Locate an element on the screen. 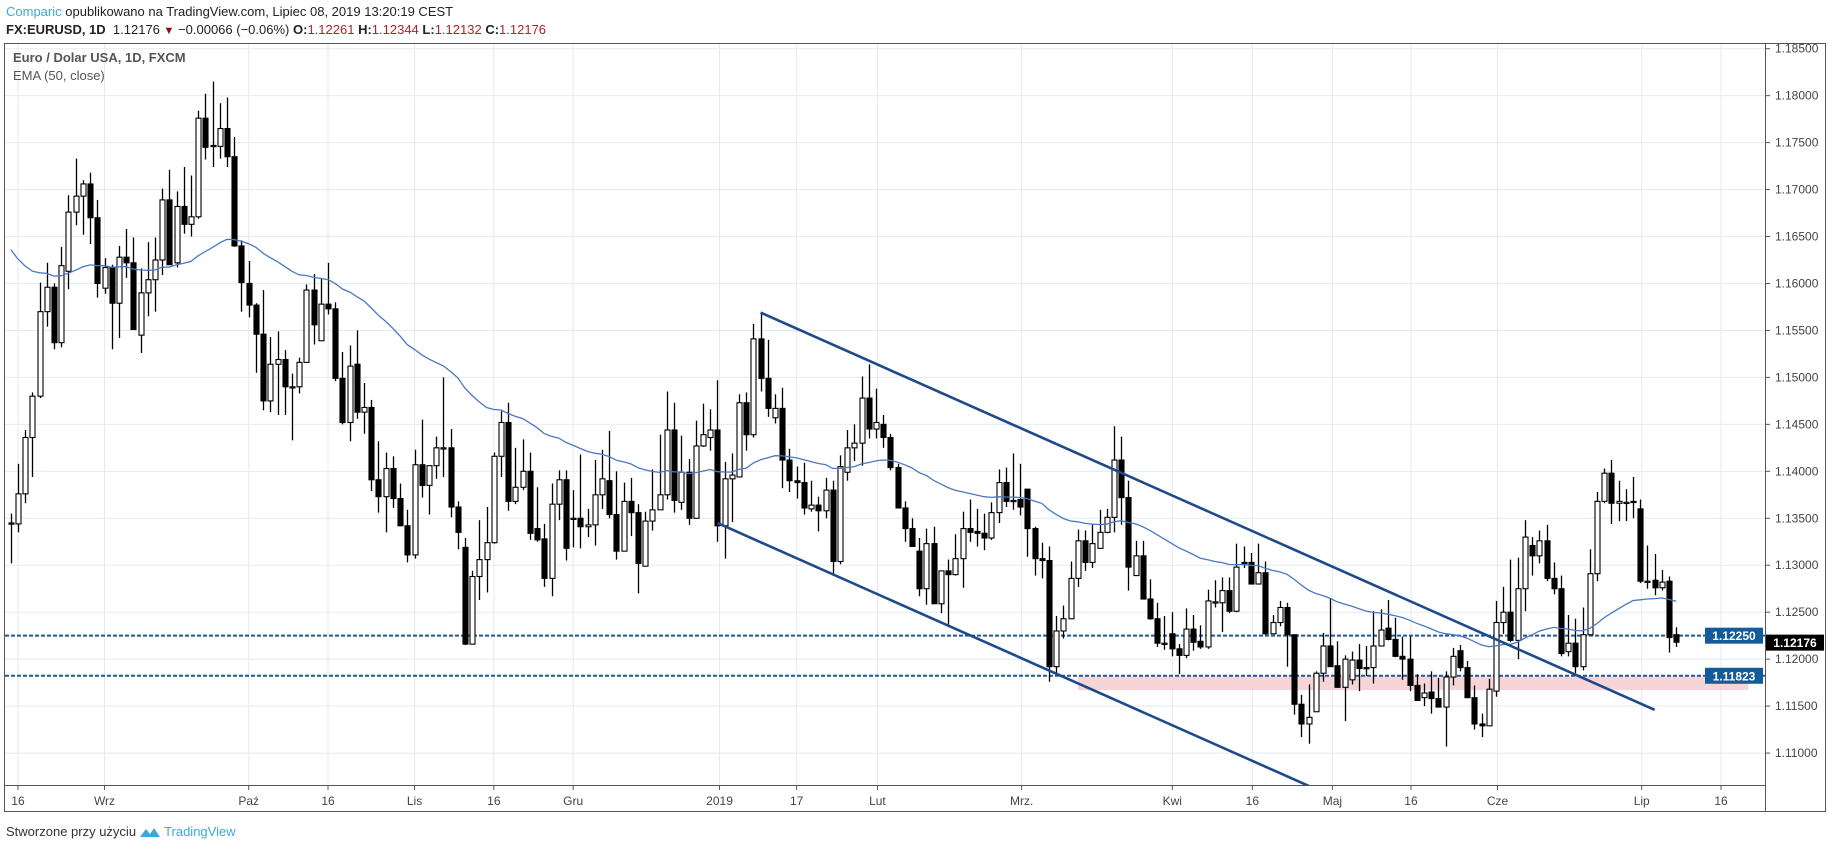  price-change: −0.00066 (−0.06%) is located at coordinates (234, 29).